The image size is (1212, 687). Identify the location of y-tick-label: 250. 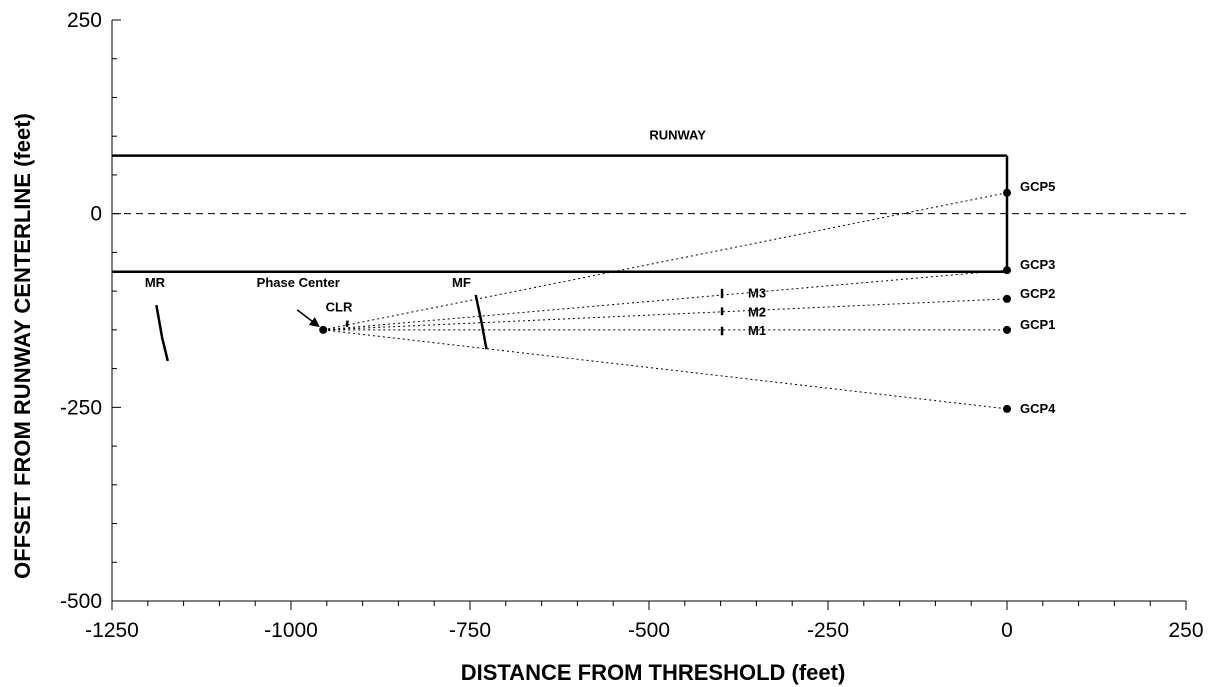
(84, 20).